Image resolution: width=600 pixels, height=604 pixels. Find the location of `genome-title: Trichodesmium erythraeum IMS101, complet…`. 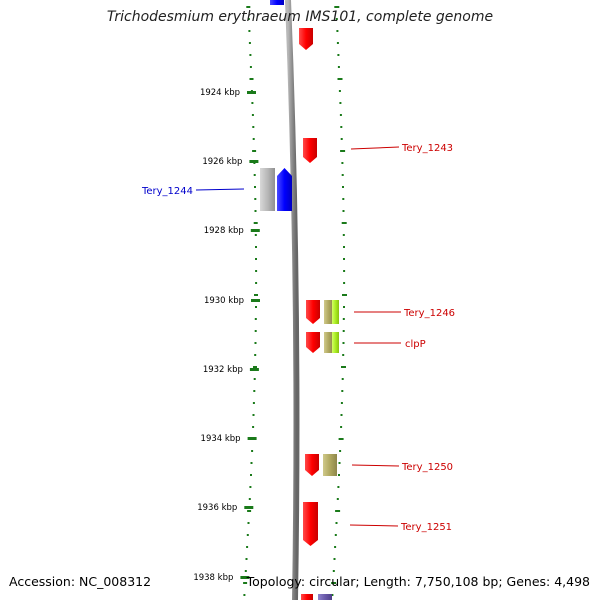

genome-title: Trichodesmium erythraeum IMS101, complet… is located at coordinates (300, 17).